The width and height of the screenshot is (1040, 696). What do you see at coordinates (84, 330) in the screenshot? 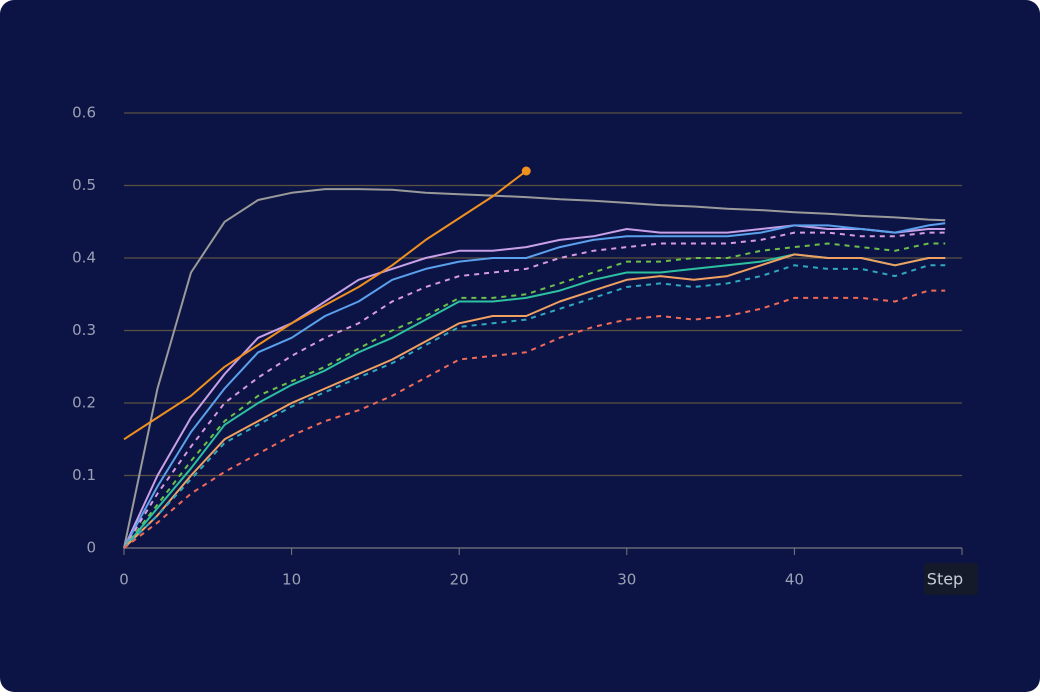
I see `y-tick-label: 0.3` at bounding box center [84, 330].